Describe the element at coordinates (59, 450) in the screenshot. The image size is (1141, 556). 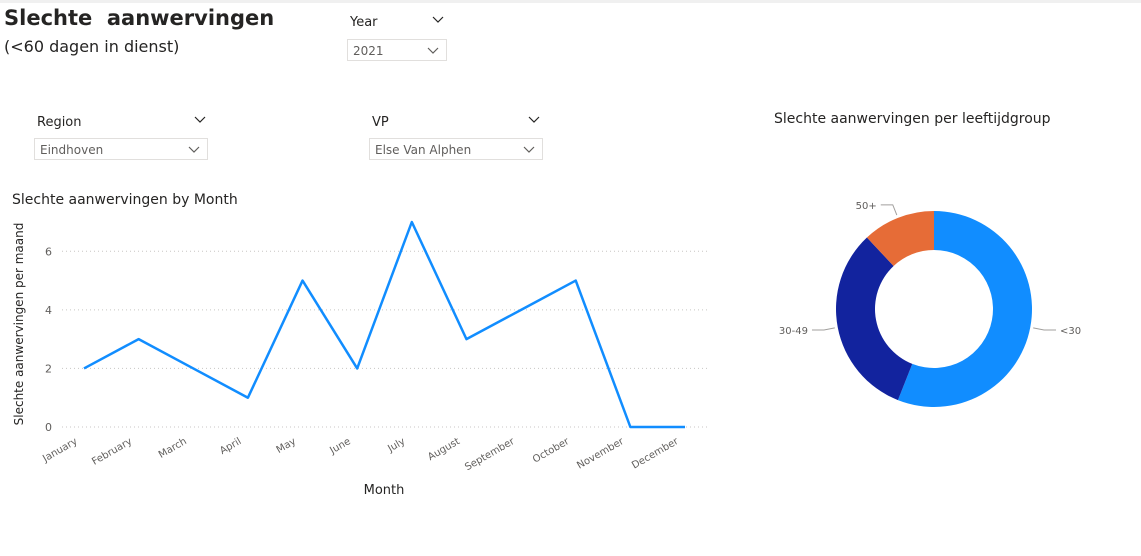
I see `x-tick-label: January` at that location.